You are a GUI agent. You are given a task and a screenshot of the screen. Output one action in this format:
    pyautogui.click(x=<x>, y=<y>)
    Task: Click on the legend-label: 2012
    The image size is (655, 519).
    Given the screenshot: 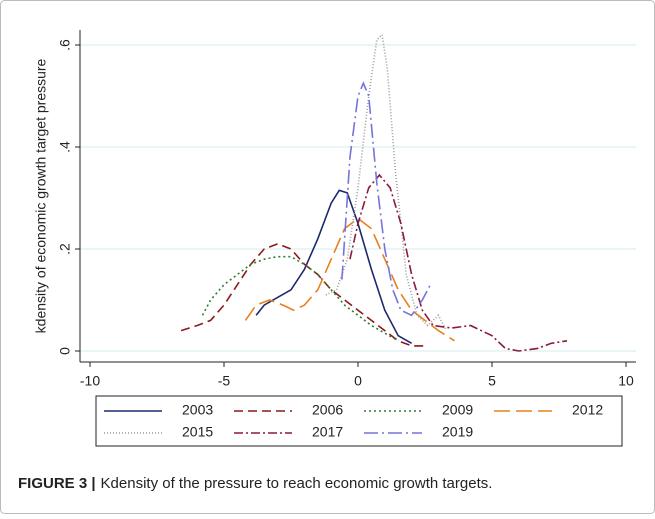 What is the action you would take?
    pyautogui.click(x=587, y=410)
    